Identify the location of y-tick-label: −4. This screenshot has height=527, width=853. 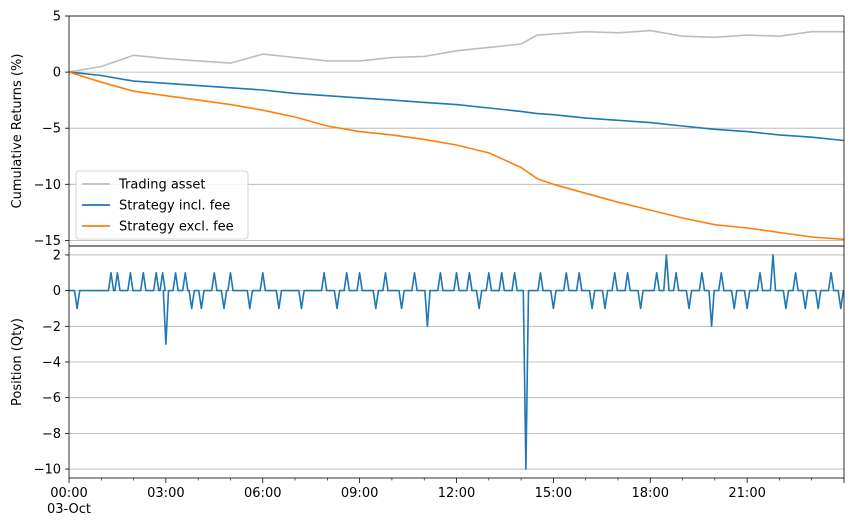
(51, 363).